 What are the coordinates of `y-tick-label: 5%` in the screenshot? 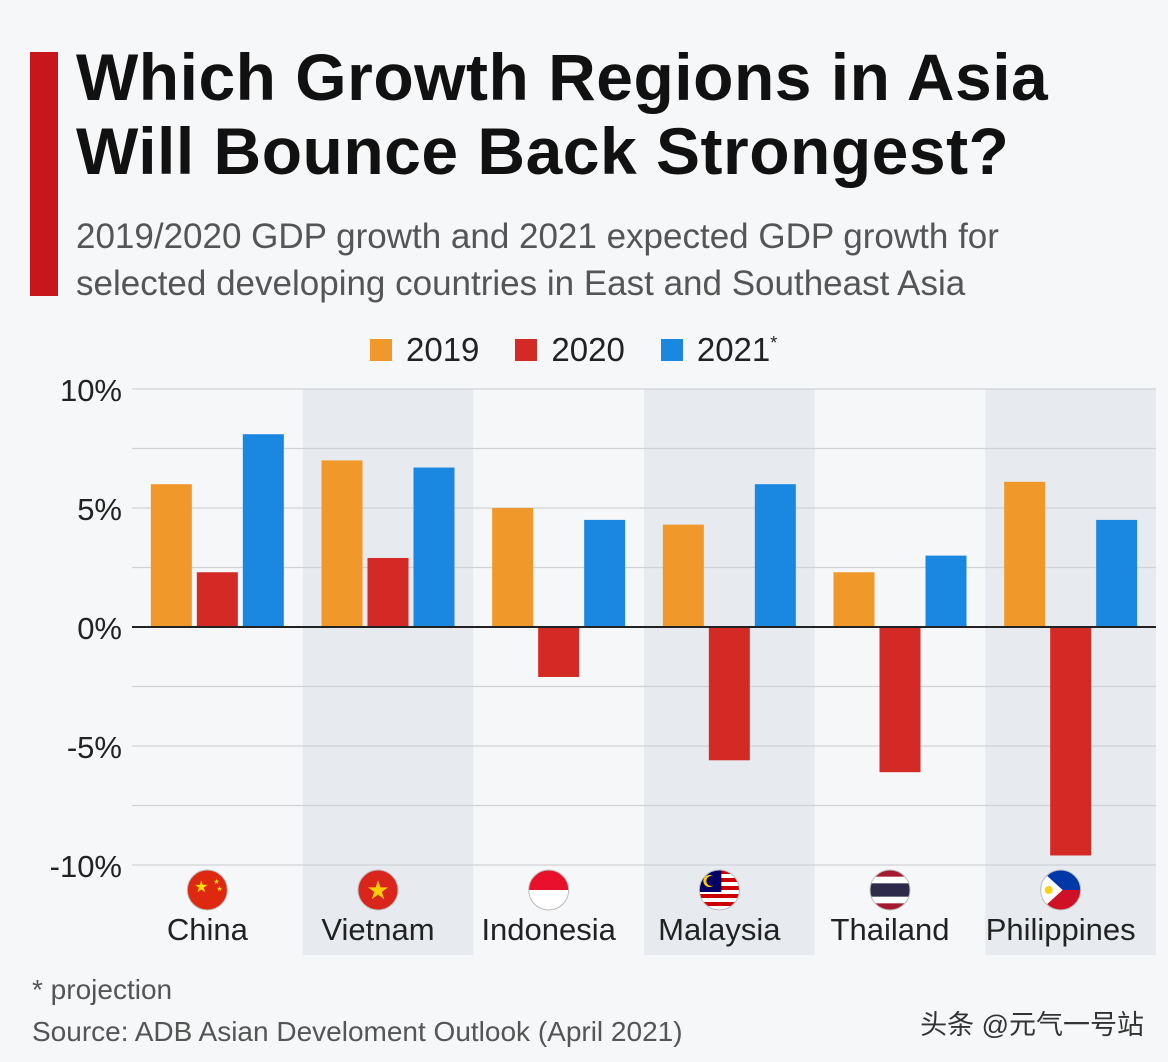 It's located at (99, 509).